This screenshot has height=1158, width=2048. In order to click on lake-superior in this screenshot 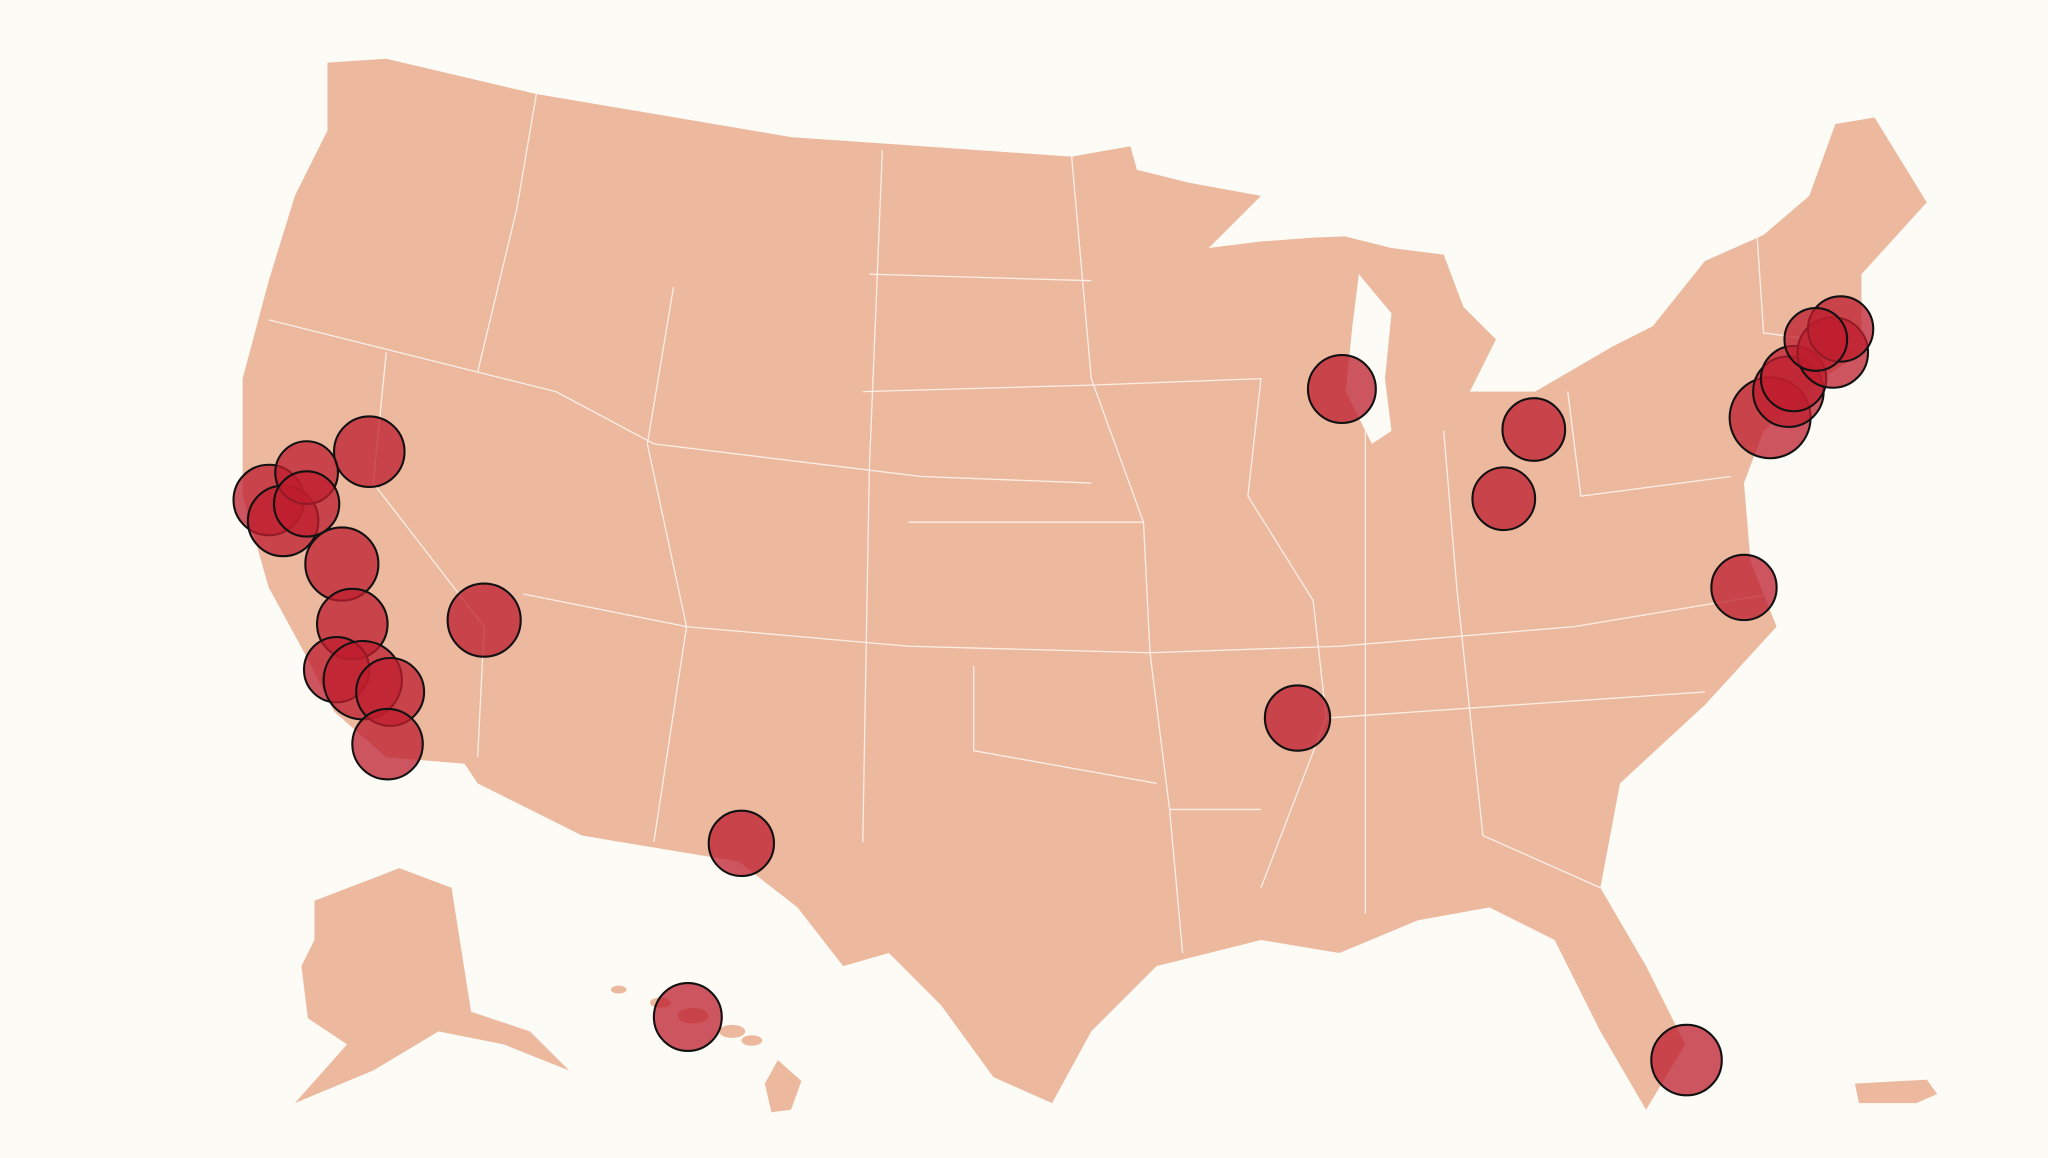, I will do `click(1293, 228)`.